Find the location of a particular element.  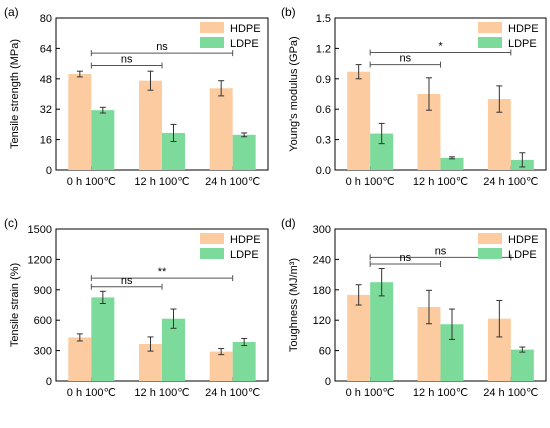

significance-label: * is located at coordinates (440, 46).